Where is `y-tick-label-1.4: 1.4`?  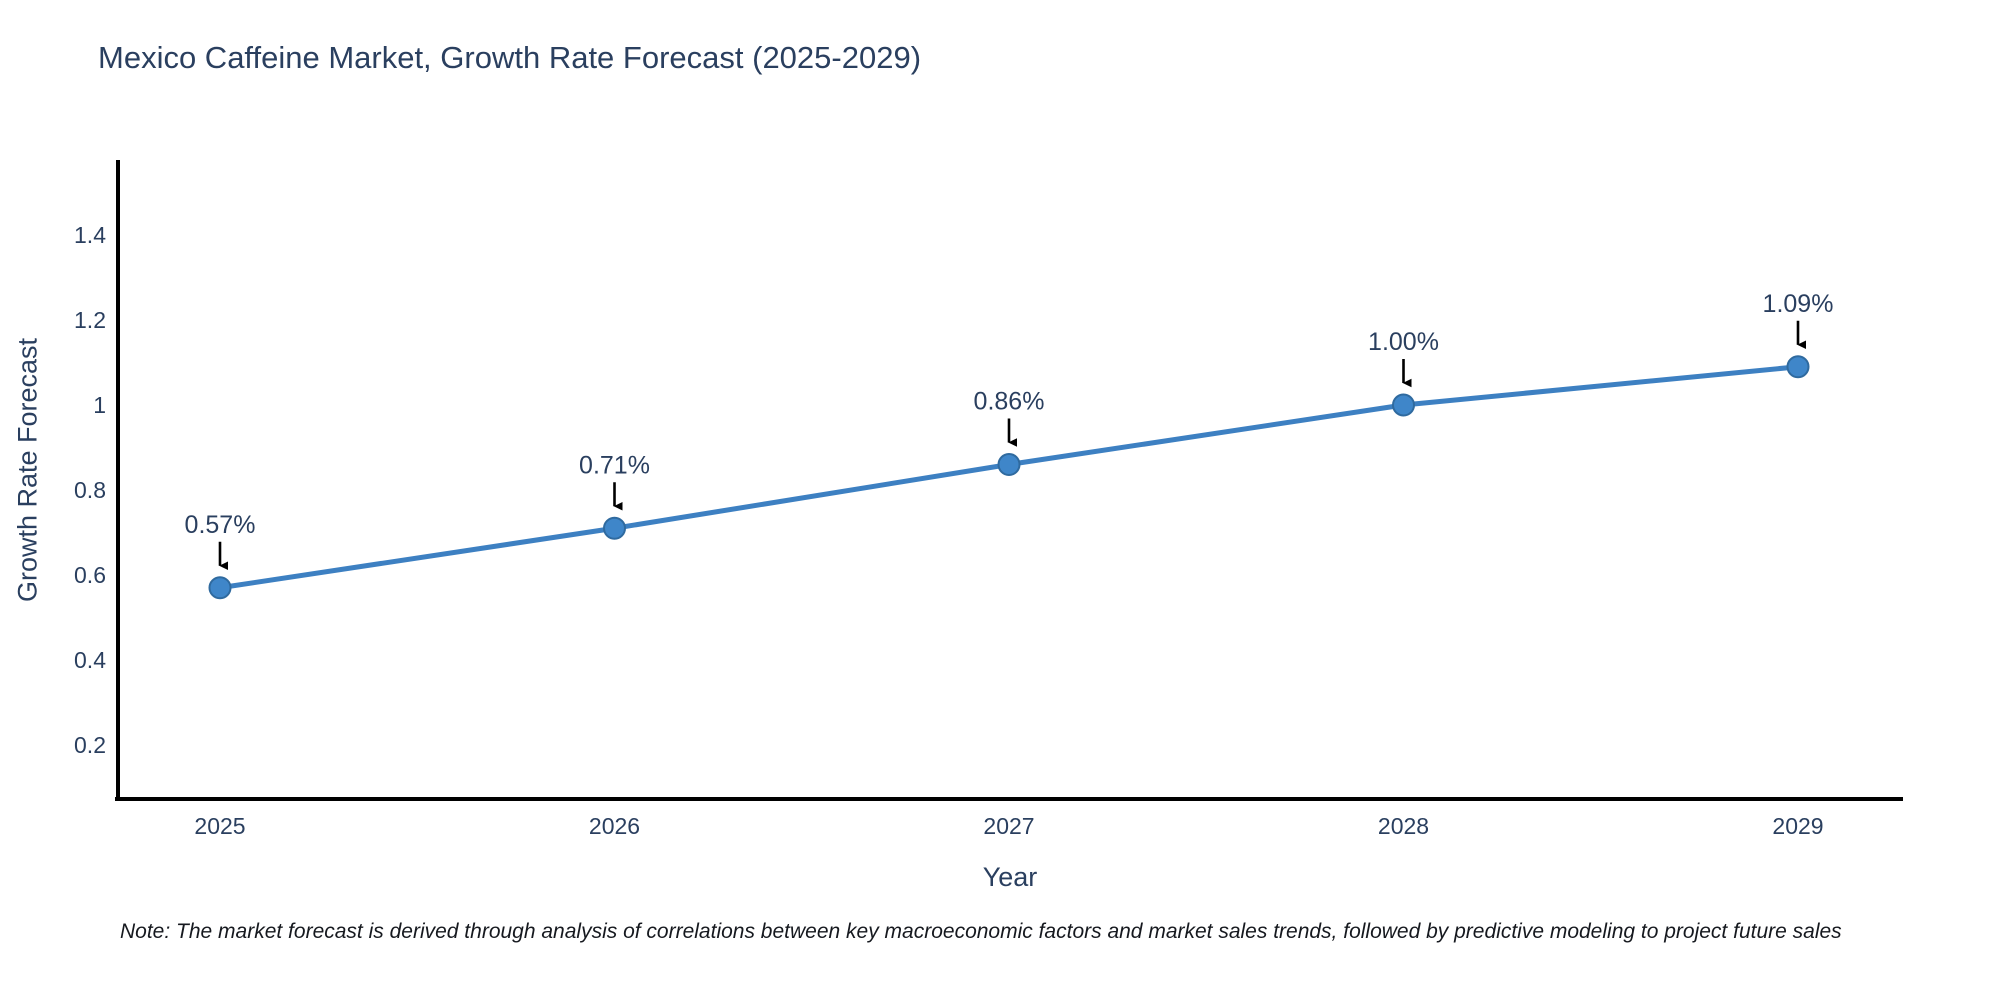 y-tick-label-1.4: 1.4 is located at coordinates (90, 235).